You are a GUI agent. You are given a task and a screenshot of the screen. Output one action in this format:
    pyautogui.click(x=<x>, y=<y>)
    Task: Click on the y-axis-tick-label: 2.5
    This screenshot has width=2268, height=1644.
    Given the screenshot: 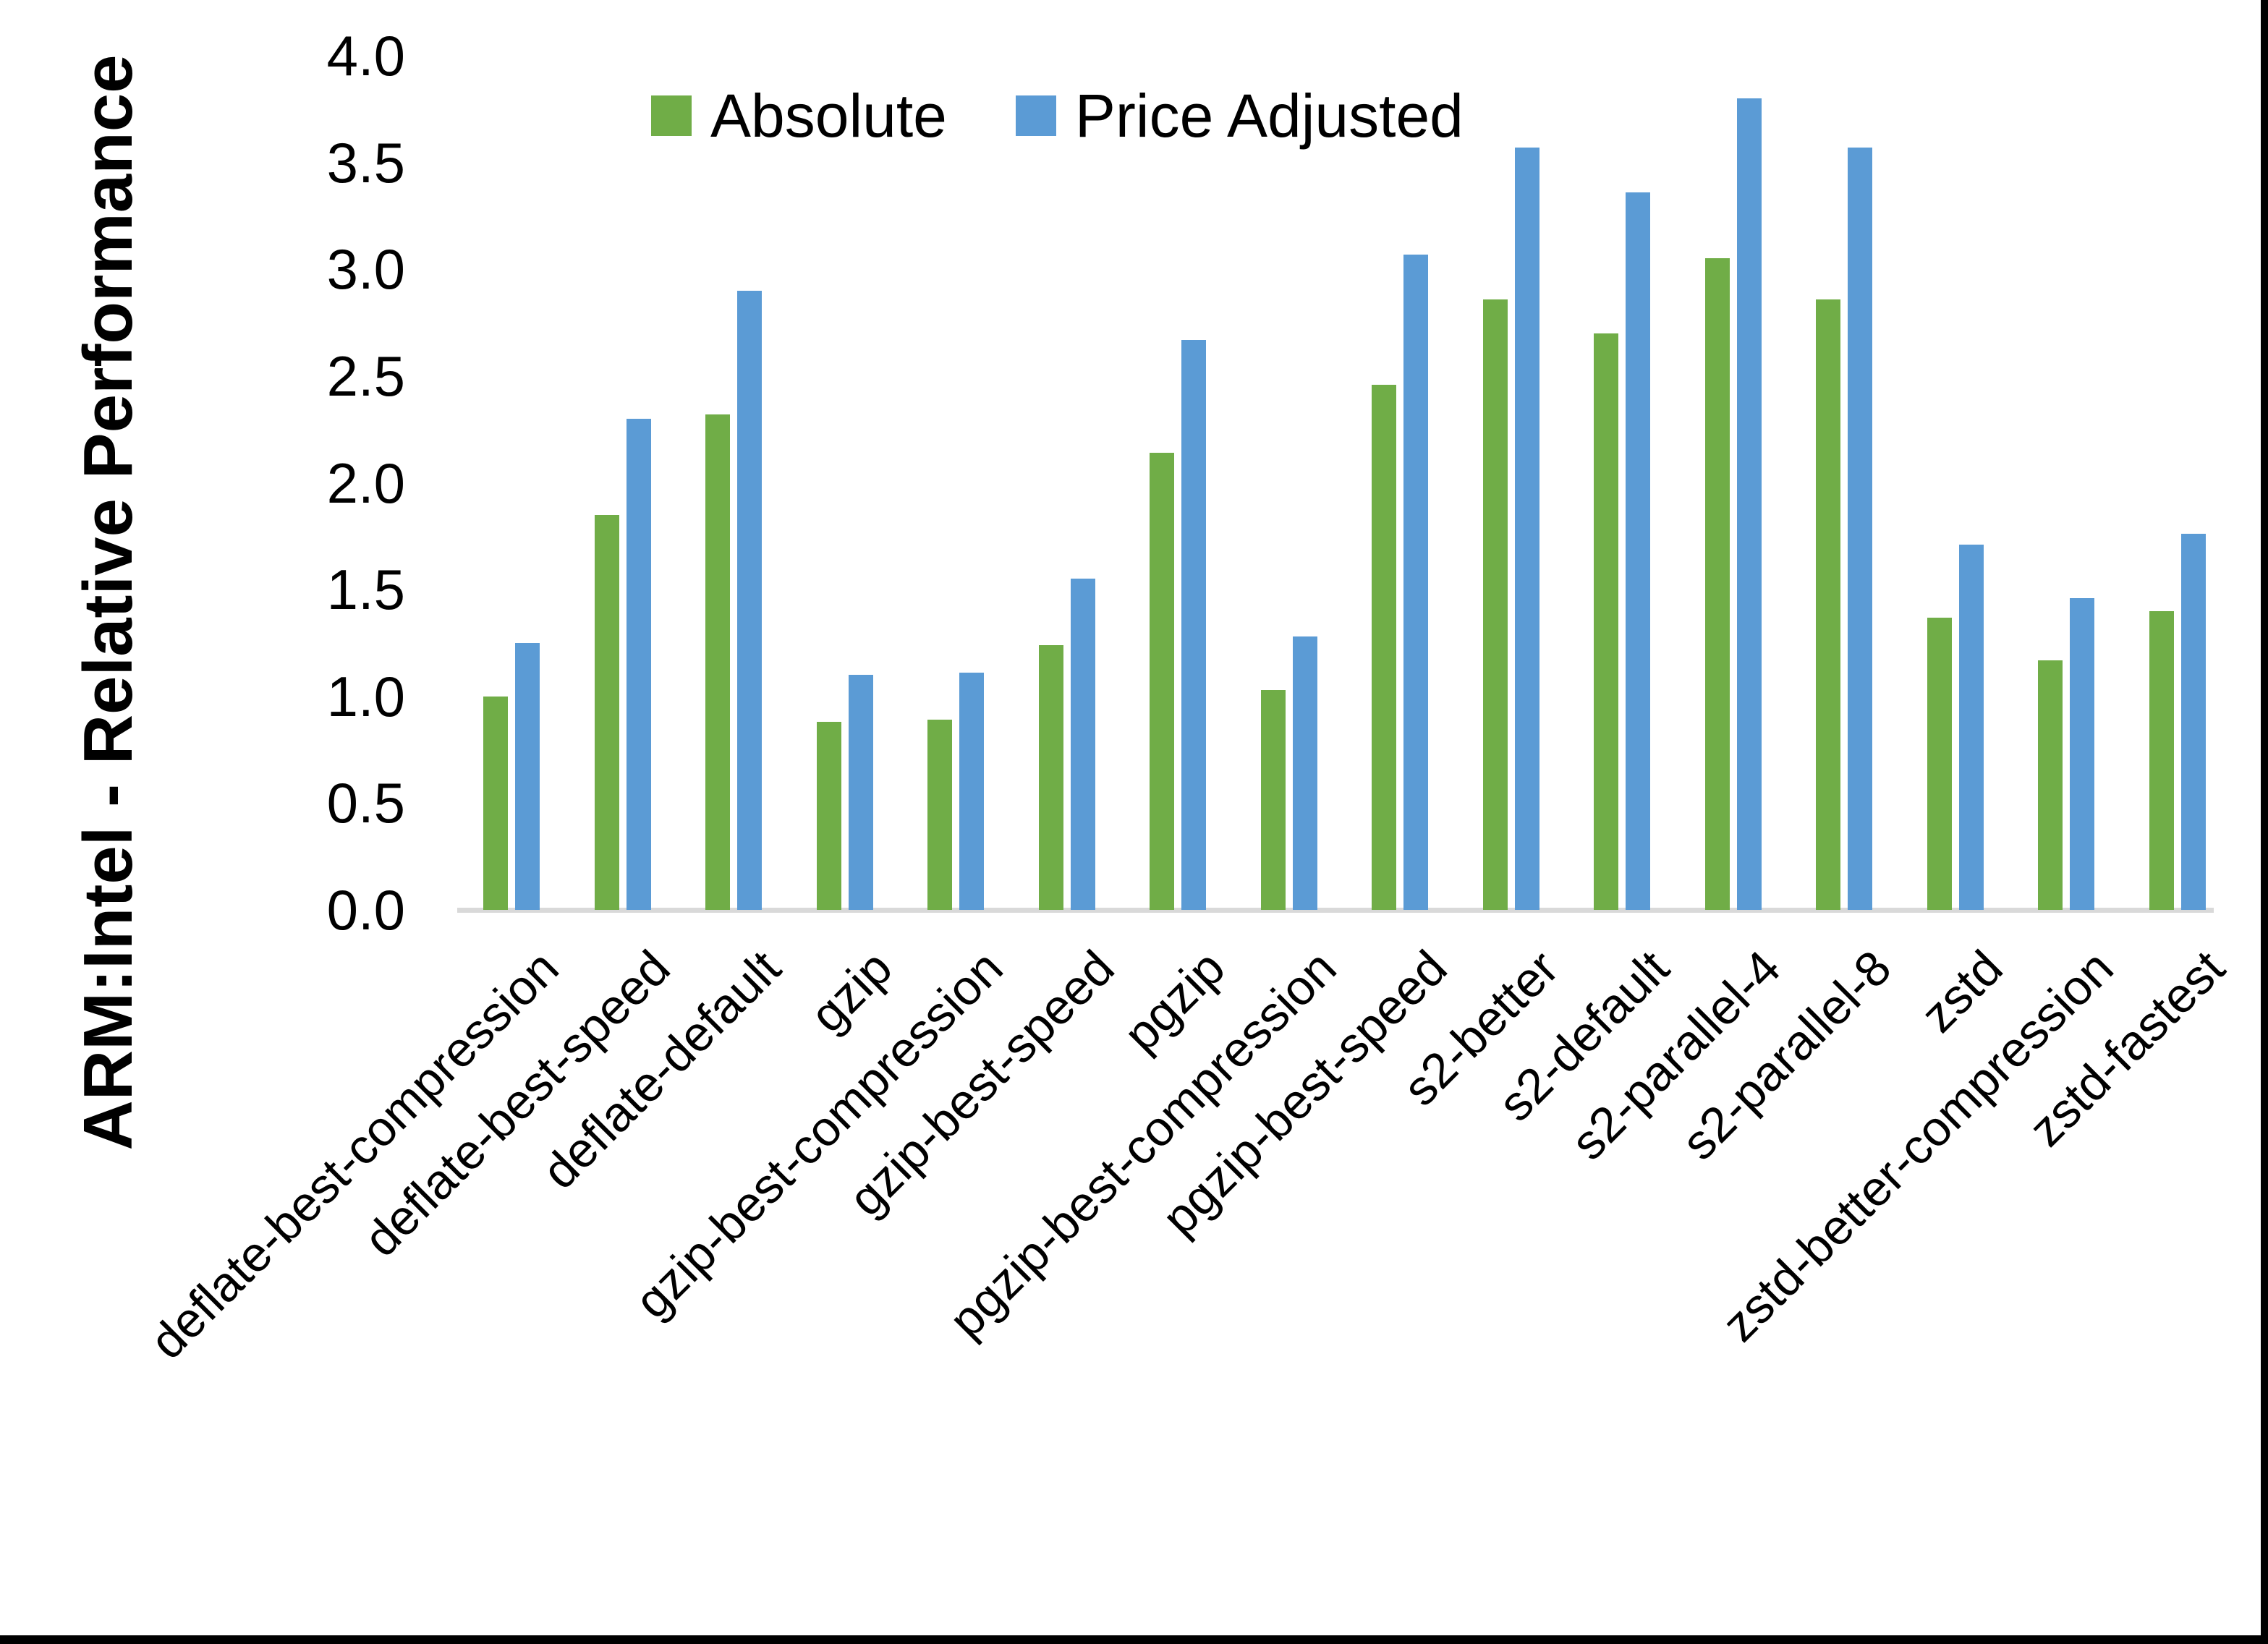 What is the action you would take?
    pyautogui.click(x=365, y=376)
    